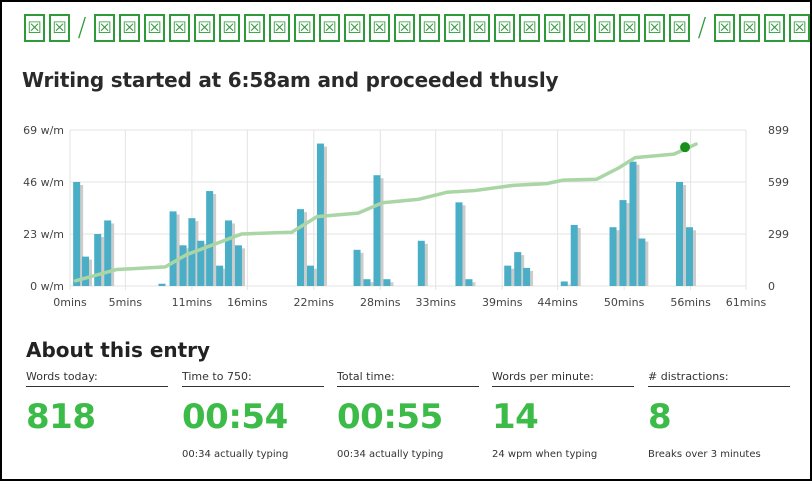 The height and width of the screenshot is (481, 812). Describe the element at coordinates (719, 378) in the screenshot. I see `stat-label: # distractions:` at that location.